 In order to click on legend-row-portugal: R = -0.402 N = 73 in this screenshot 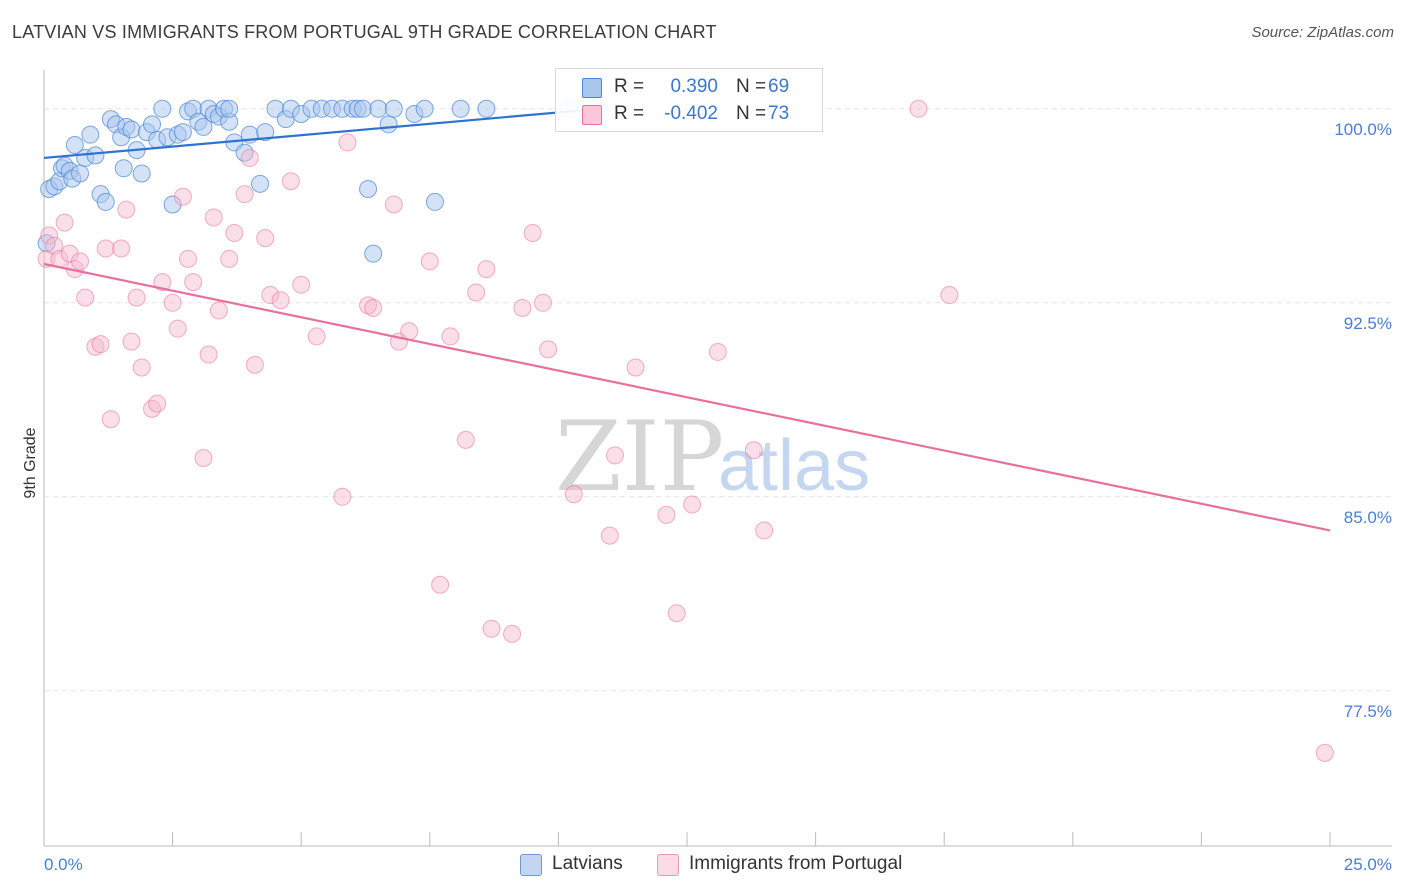, I will do `click(689, 114)`.